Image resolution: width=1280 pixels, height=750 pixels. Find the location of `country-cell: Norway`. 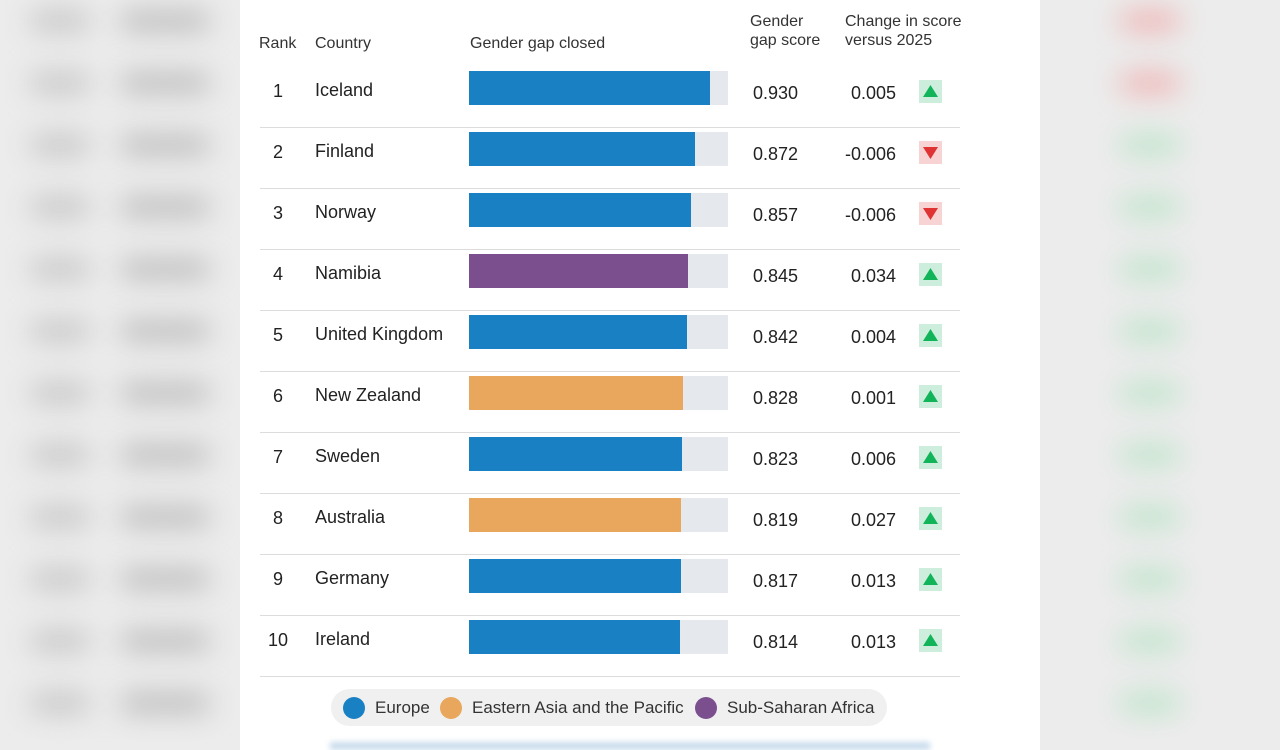

country-cell: Norway is located at coordinates (346, 212).